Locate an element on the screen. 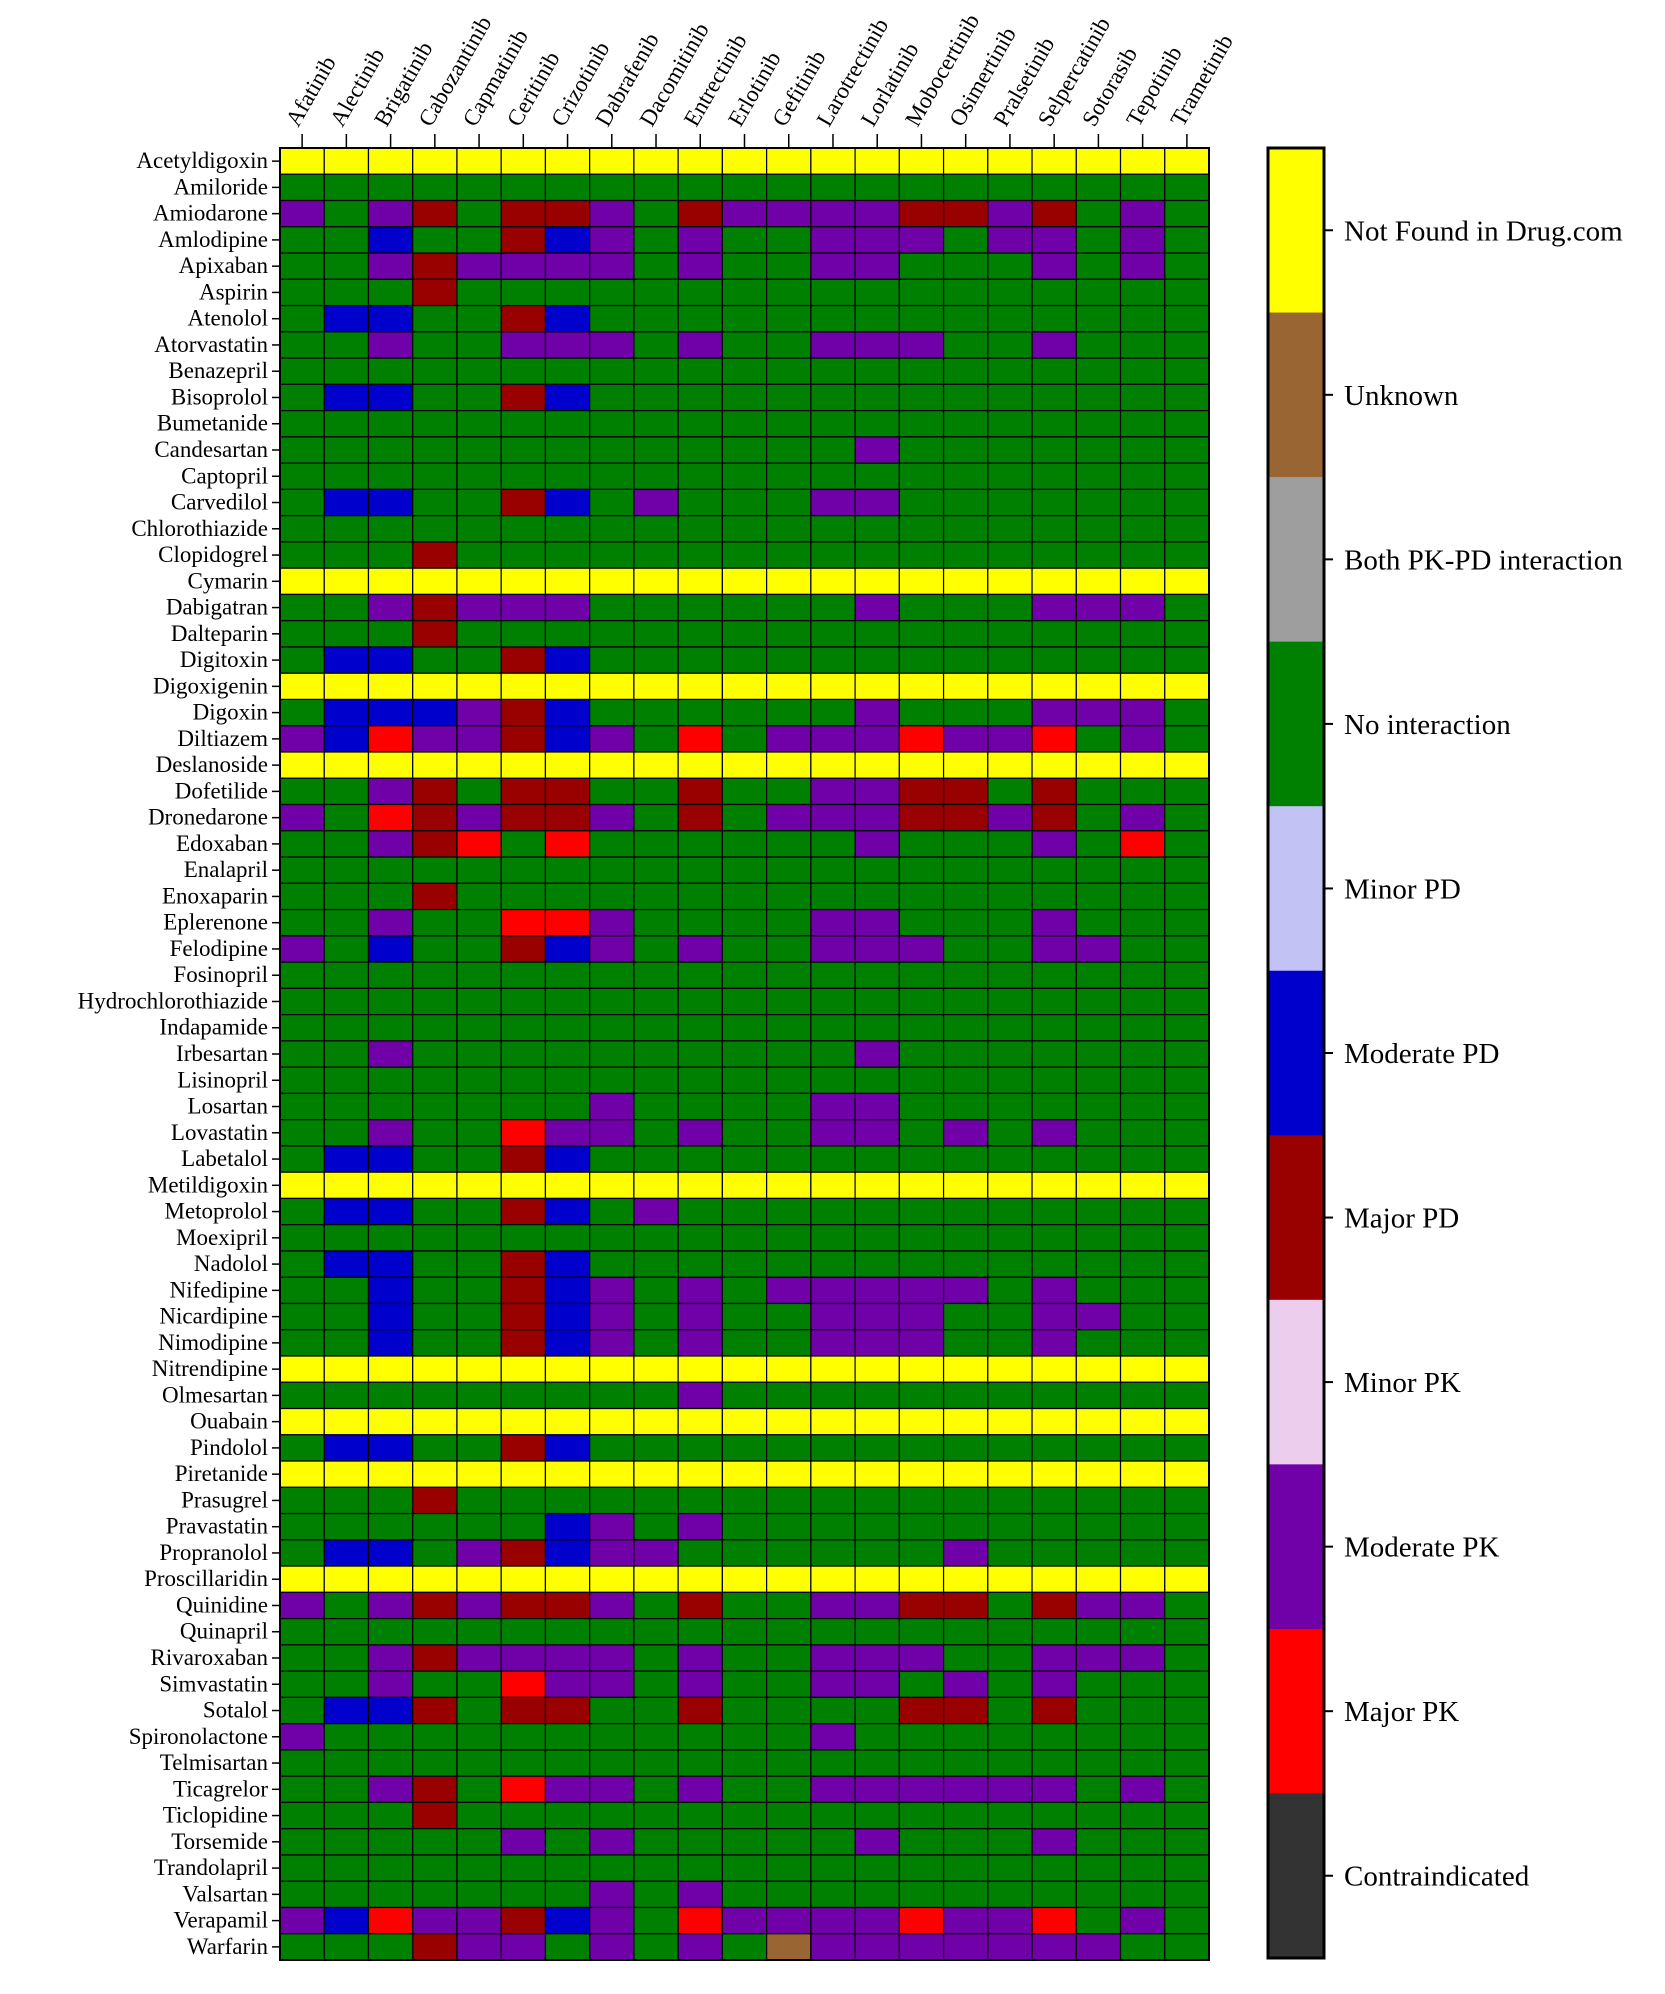  row-label: Amiodarone is located at coordinates (210, 213).